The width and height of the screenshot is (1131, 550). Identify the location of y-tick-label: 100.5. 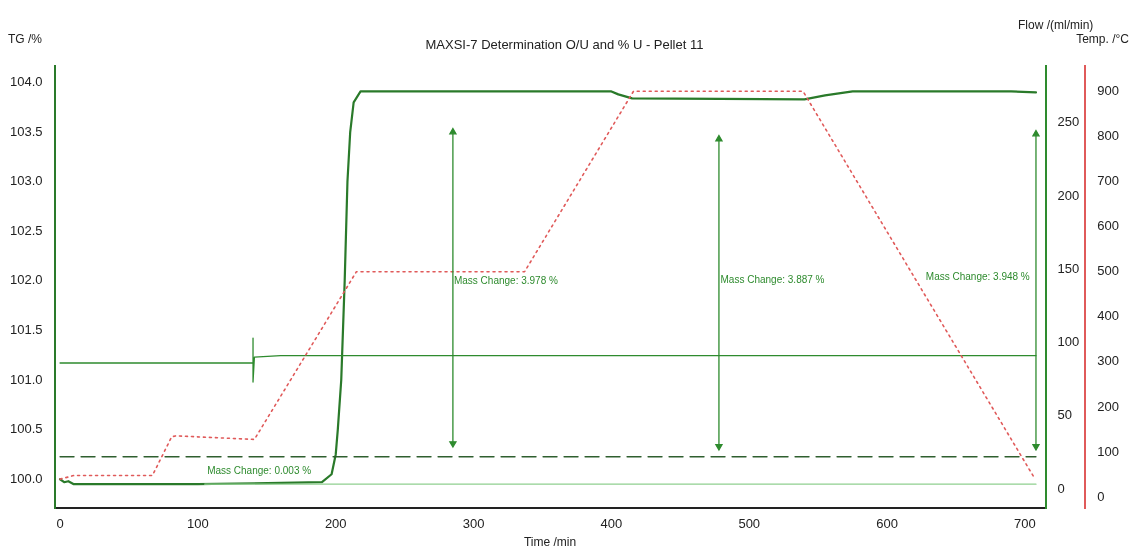
(26, 429).